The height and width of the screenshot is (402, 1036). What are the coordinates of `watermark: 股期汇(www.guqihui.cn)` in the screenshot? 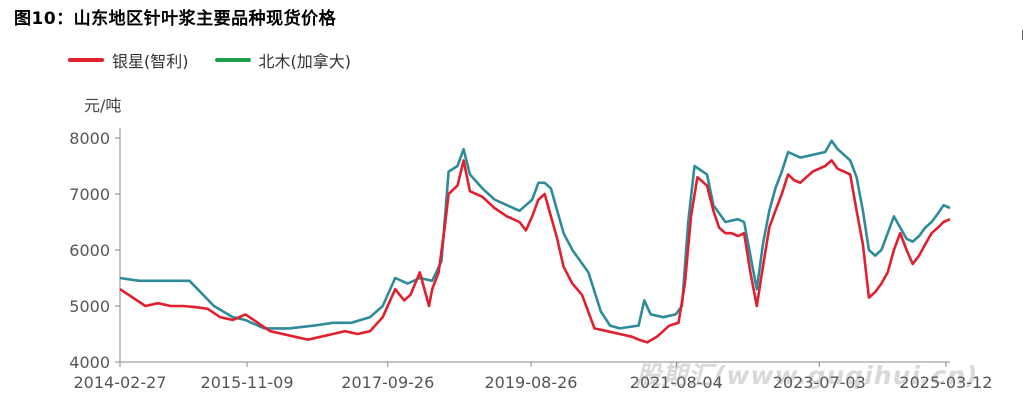 It's located at (807, 375).